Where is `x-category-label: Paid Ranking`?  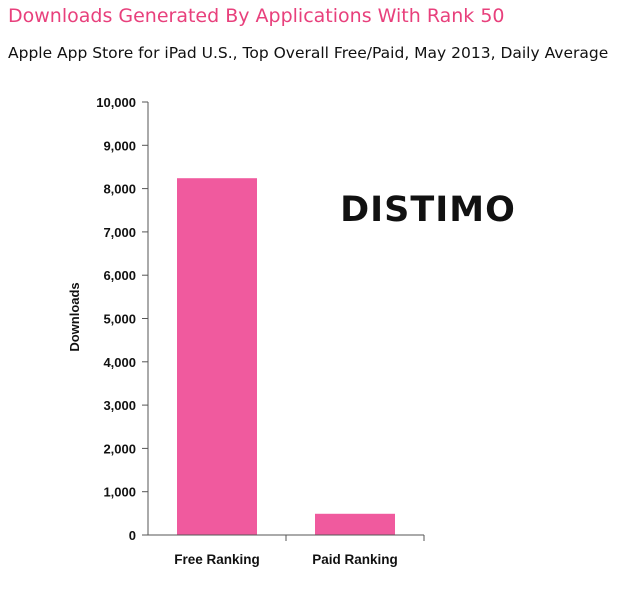
x-category-label: Paid Ranking is located at coordinates (355, 559).